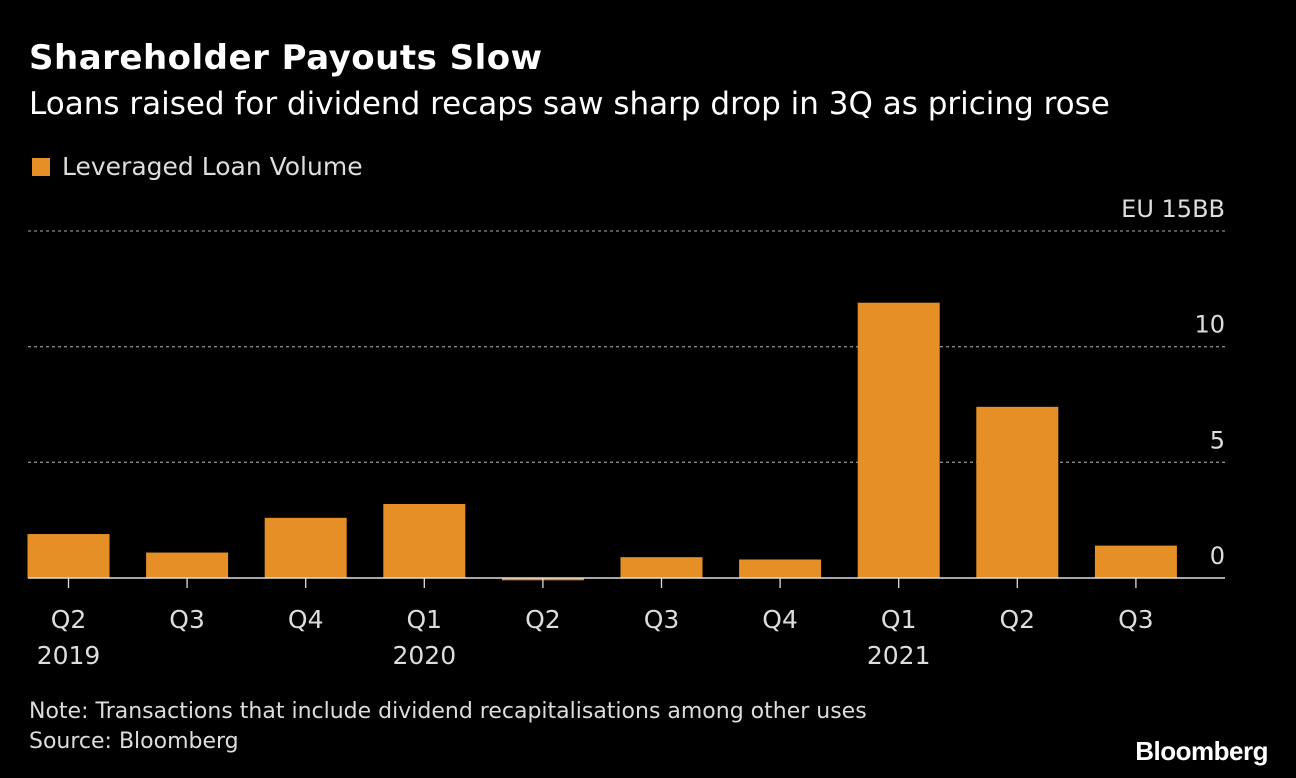 The height and width of the screenshot is (778, 1296). What do you see at coordinates (1209, 325) in the screenshot?
I see `y-tick-label: 10` at bounding box center [1209, 325].